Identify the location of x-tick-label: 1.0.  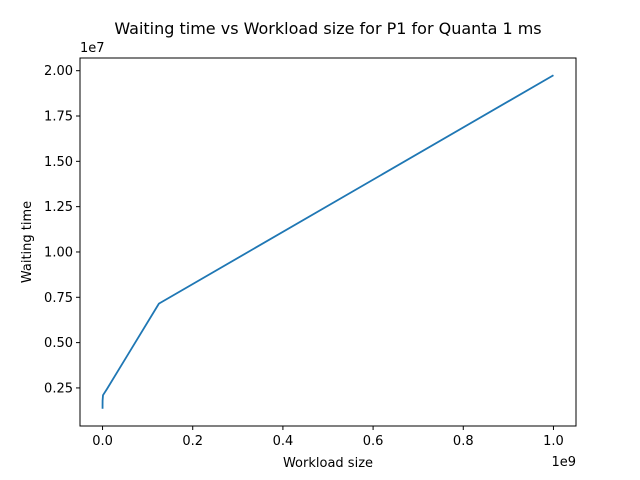
(553, 441).